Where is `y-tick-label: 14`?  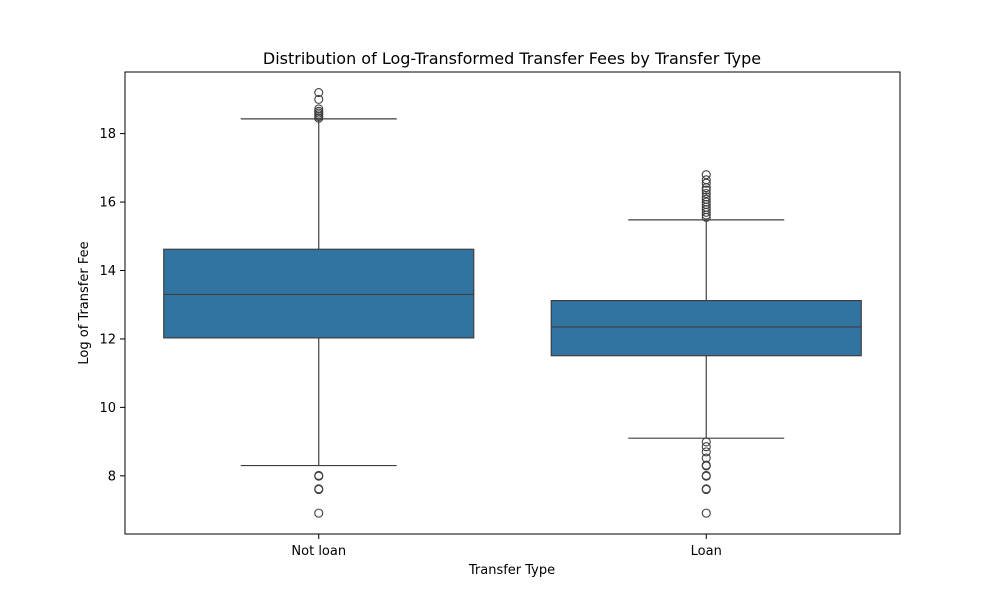 y-tick-label: 14 is located at coordinates (107, 271).